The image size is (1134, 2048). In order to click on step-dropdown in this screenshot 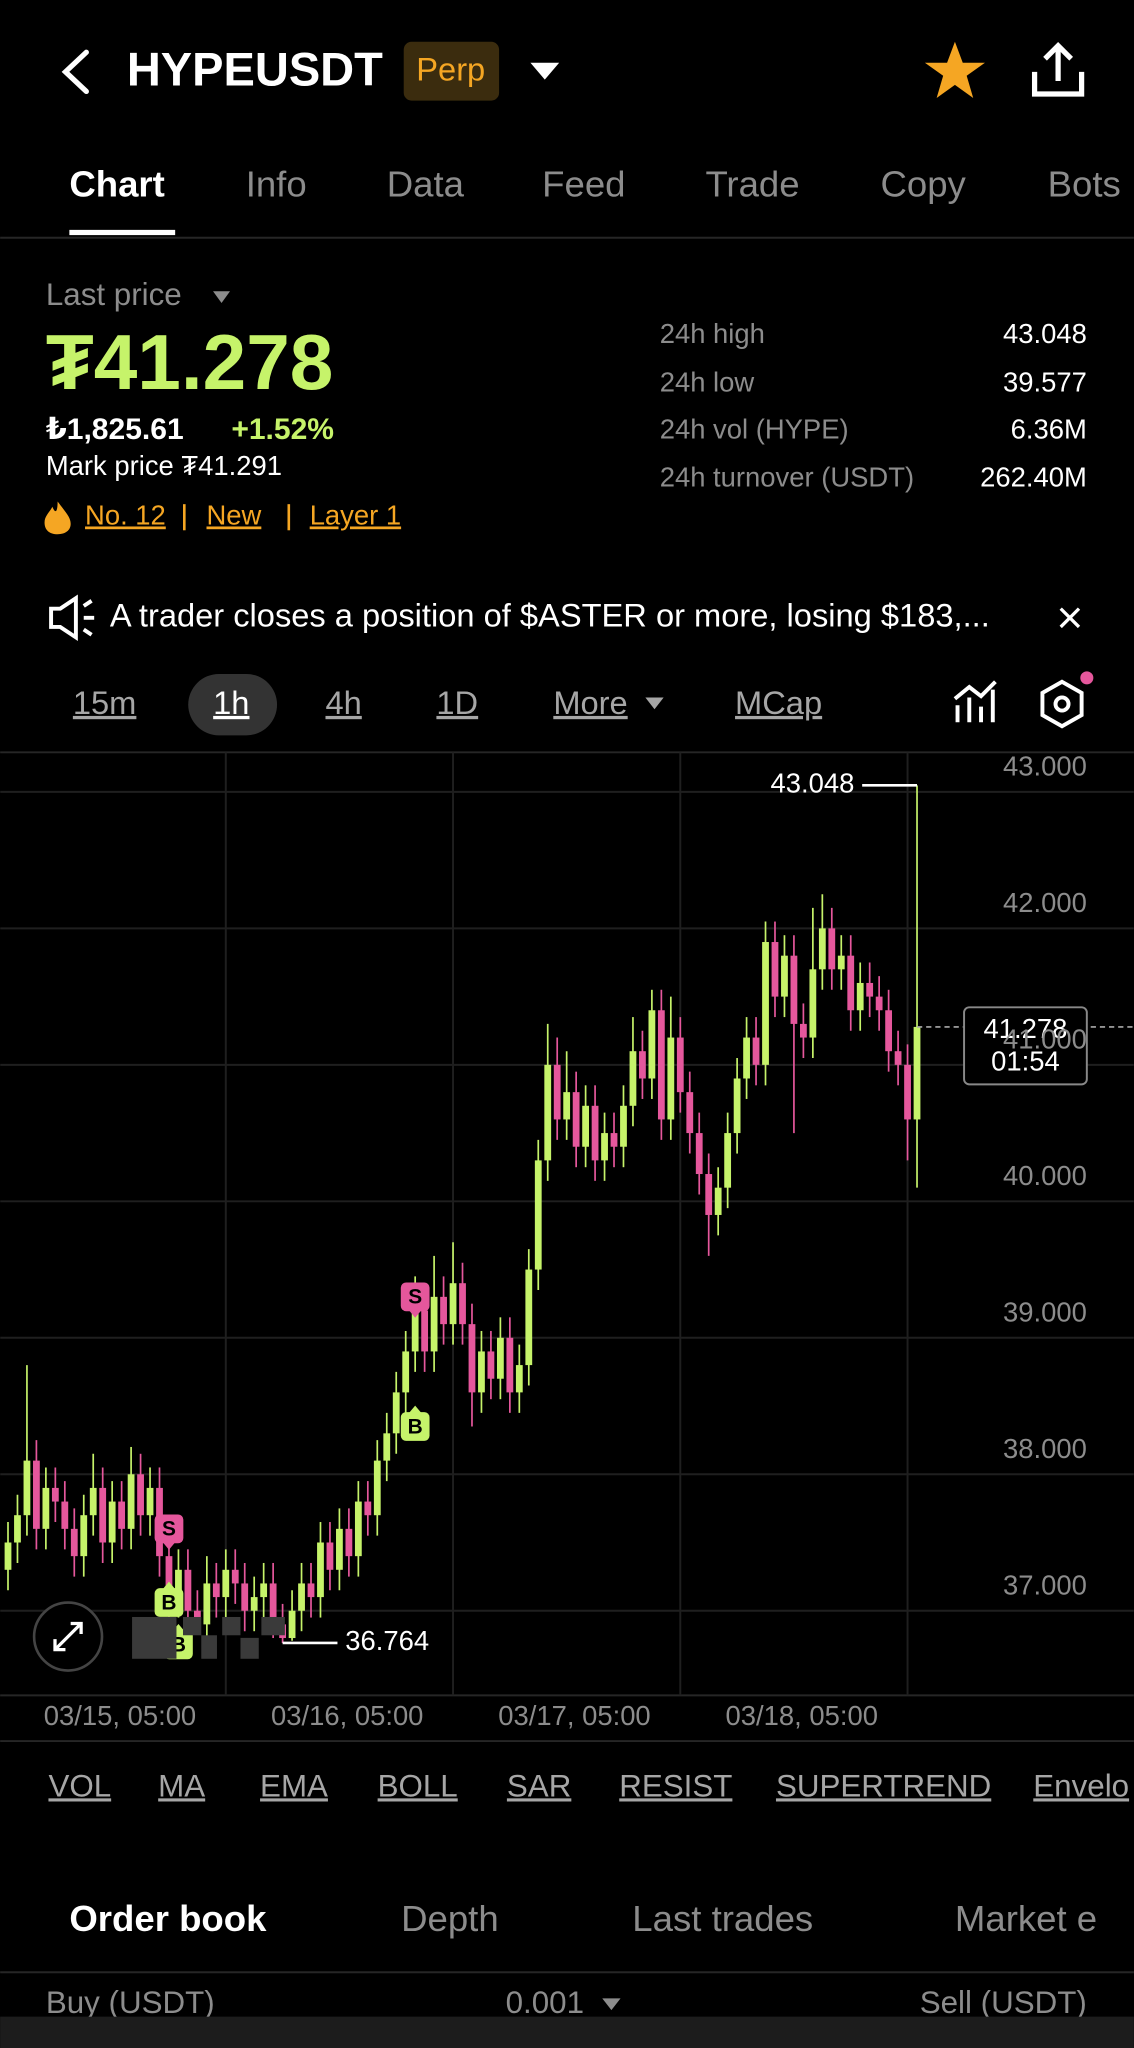, I will do `click(611, 2004)`.